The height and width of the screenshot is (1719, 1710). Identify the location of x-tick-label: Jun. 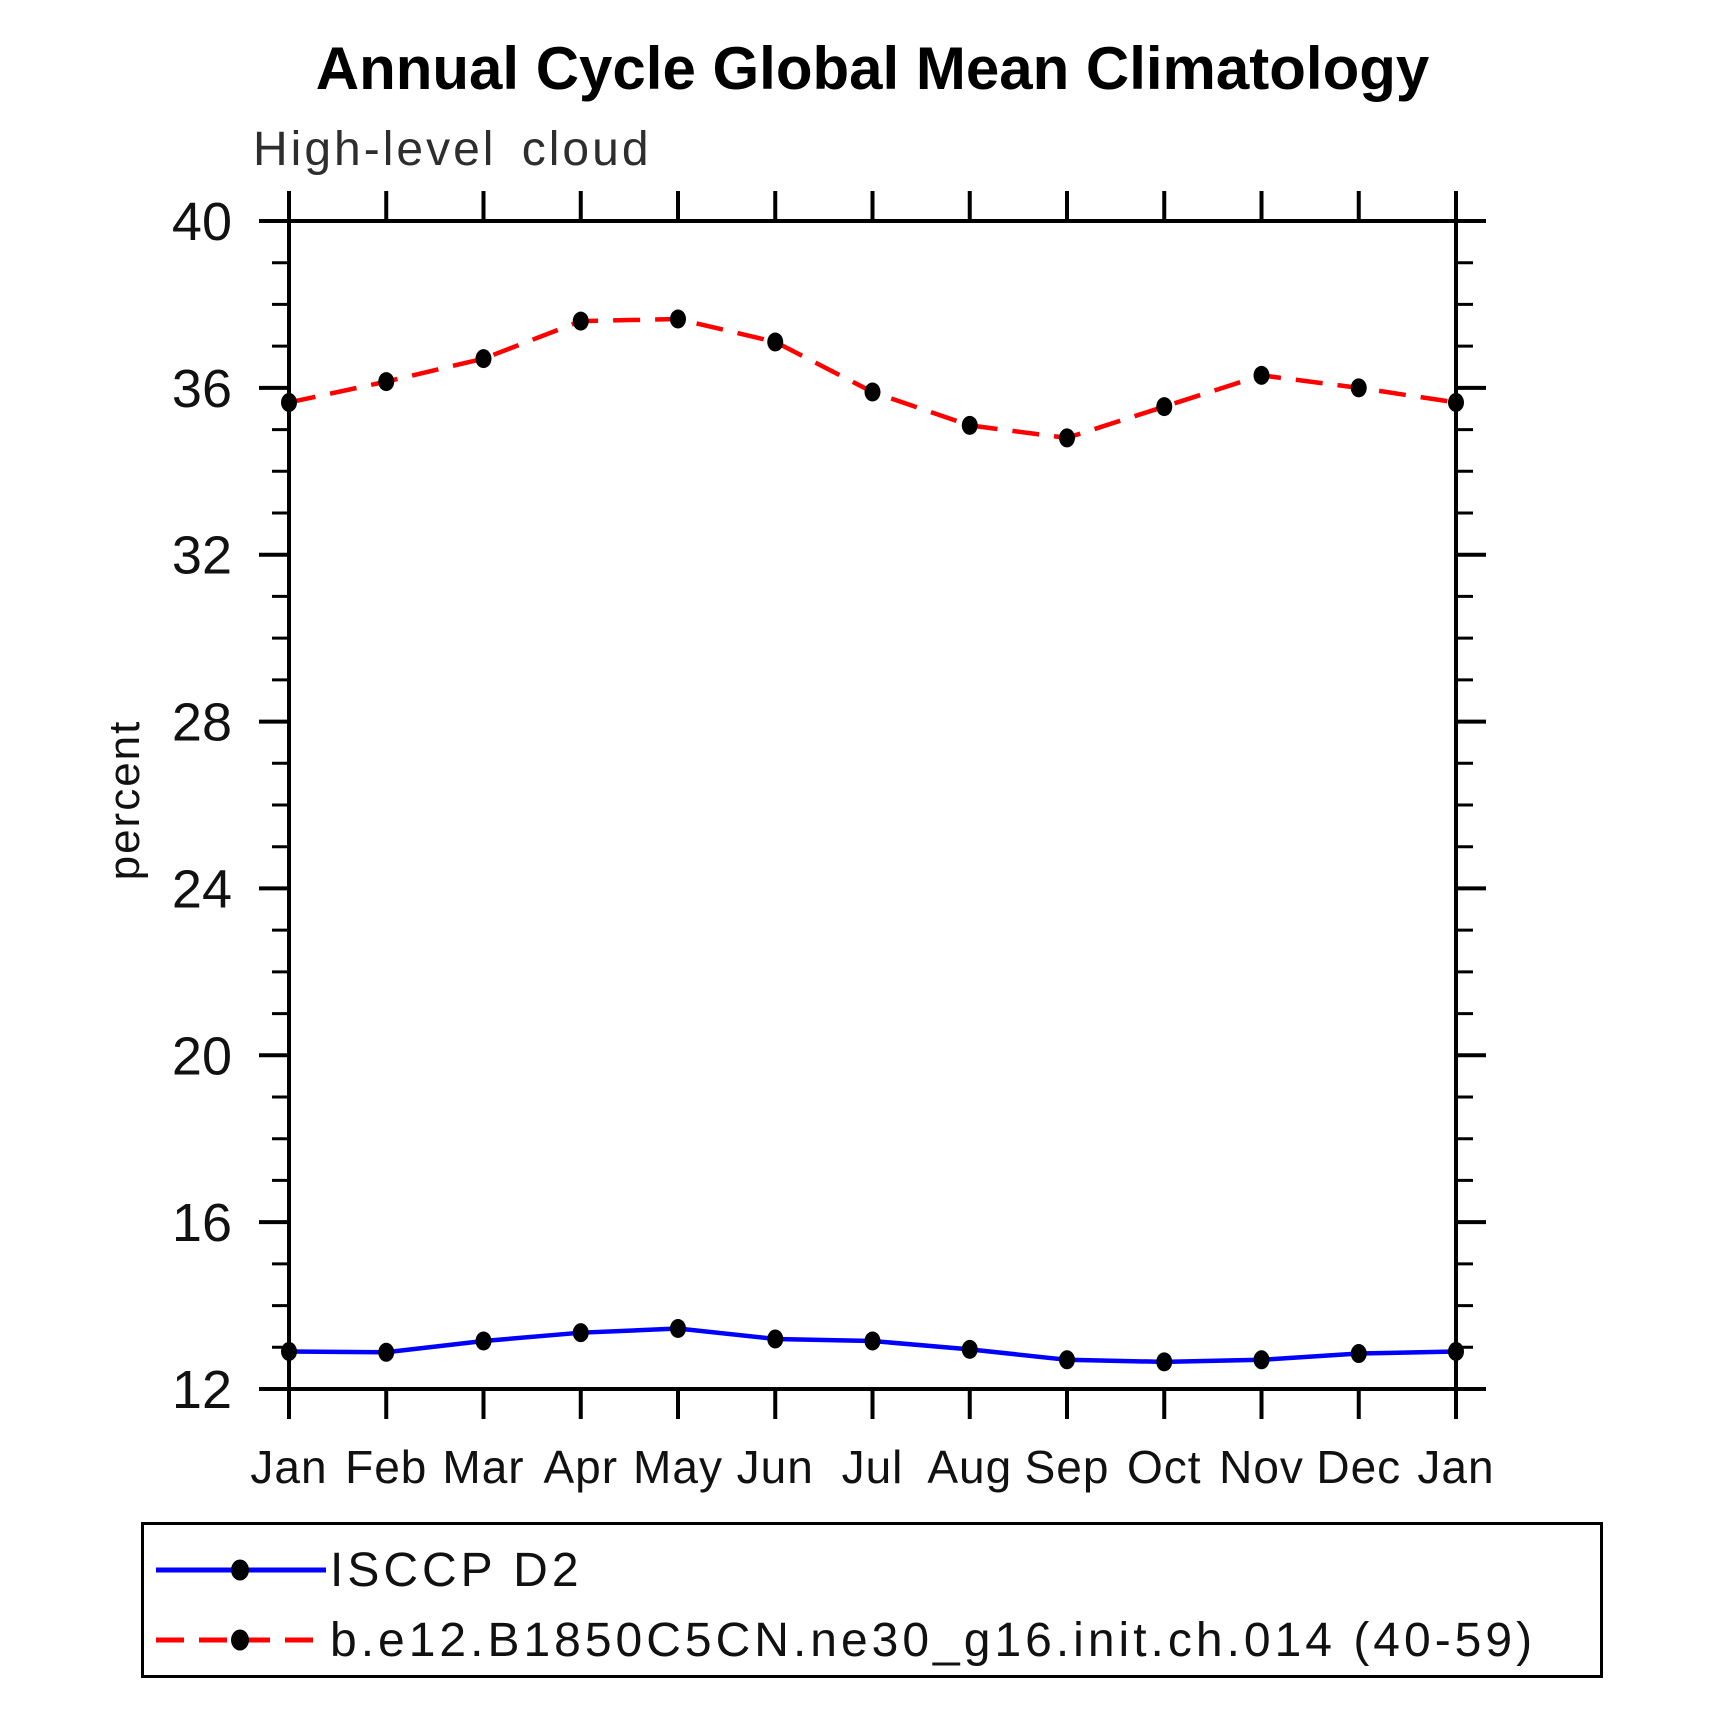
(775, 1467).